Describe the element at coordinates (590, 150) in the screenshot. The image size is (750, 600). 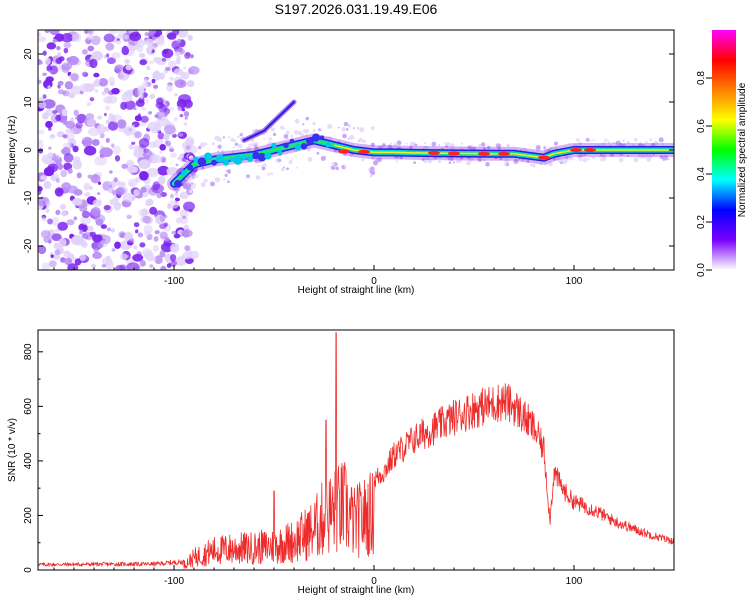
I see `hotspot` at that location.